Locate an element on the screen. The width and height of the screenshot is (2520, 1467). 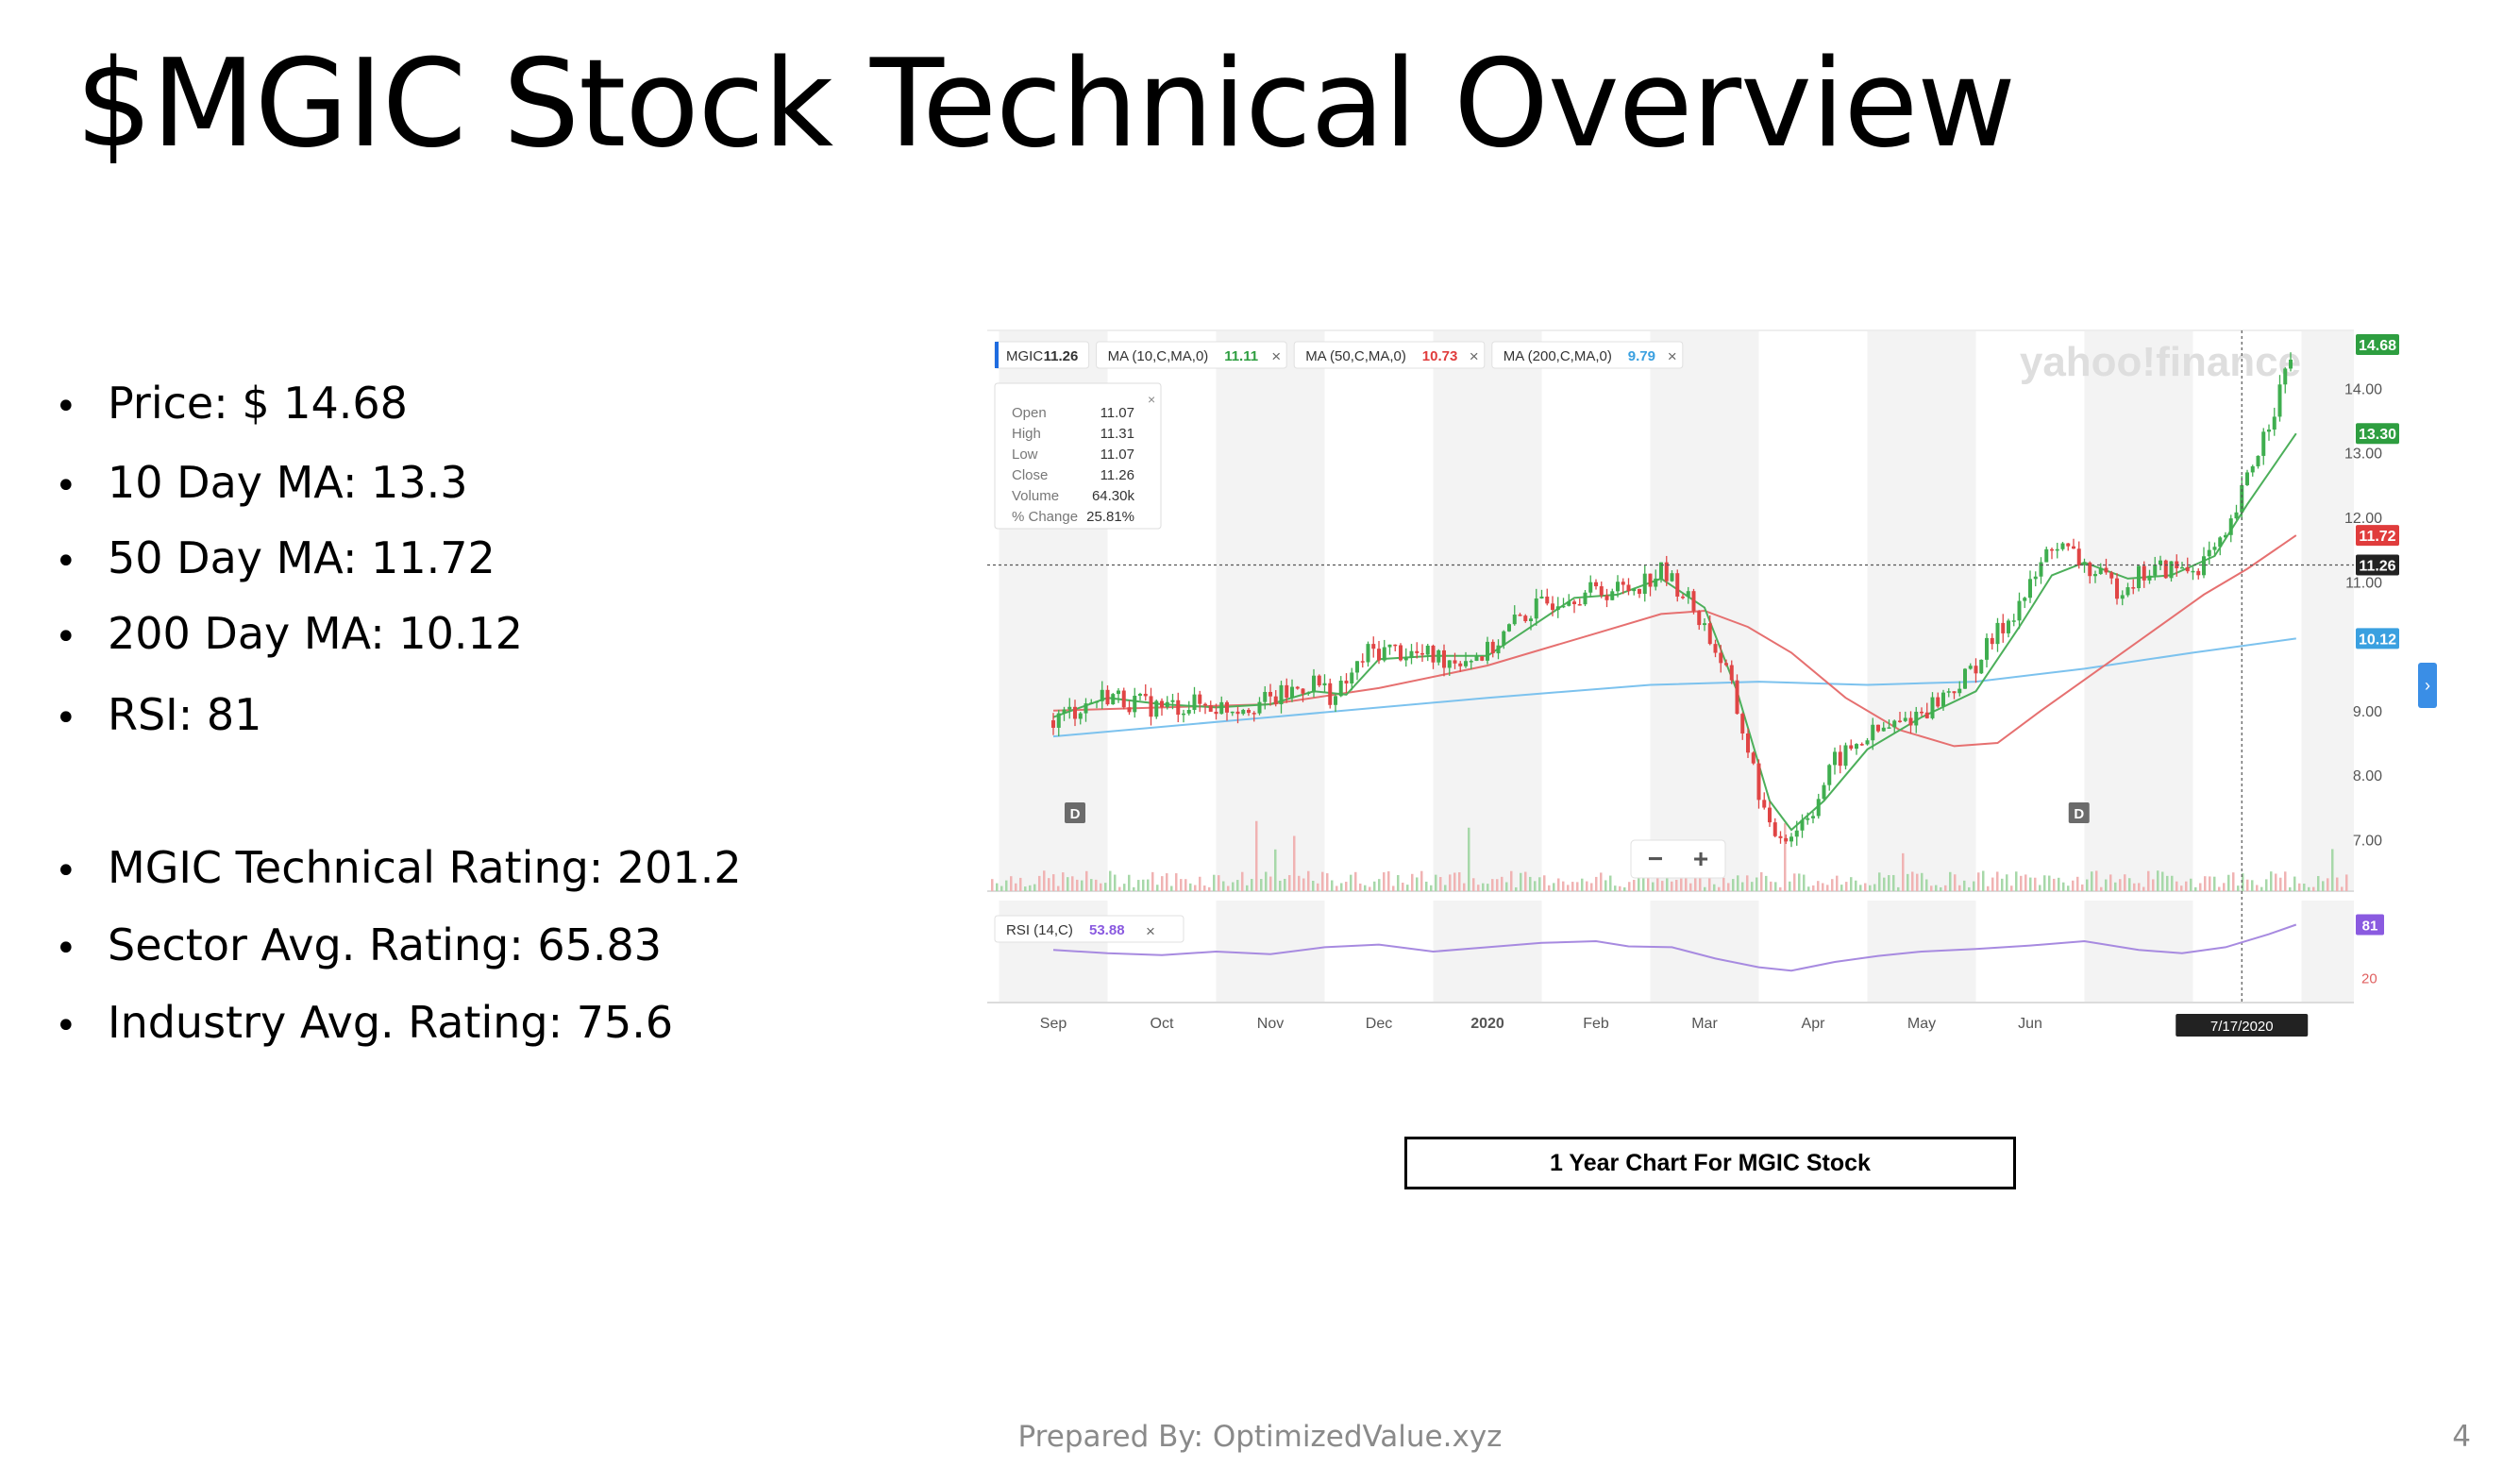
zoom-controls is located at coordinates (1678, 859).